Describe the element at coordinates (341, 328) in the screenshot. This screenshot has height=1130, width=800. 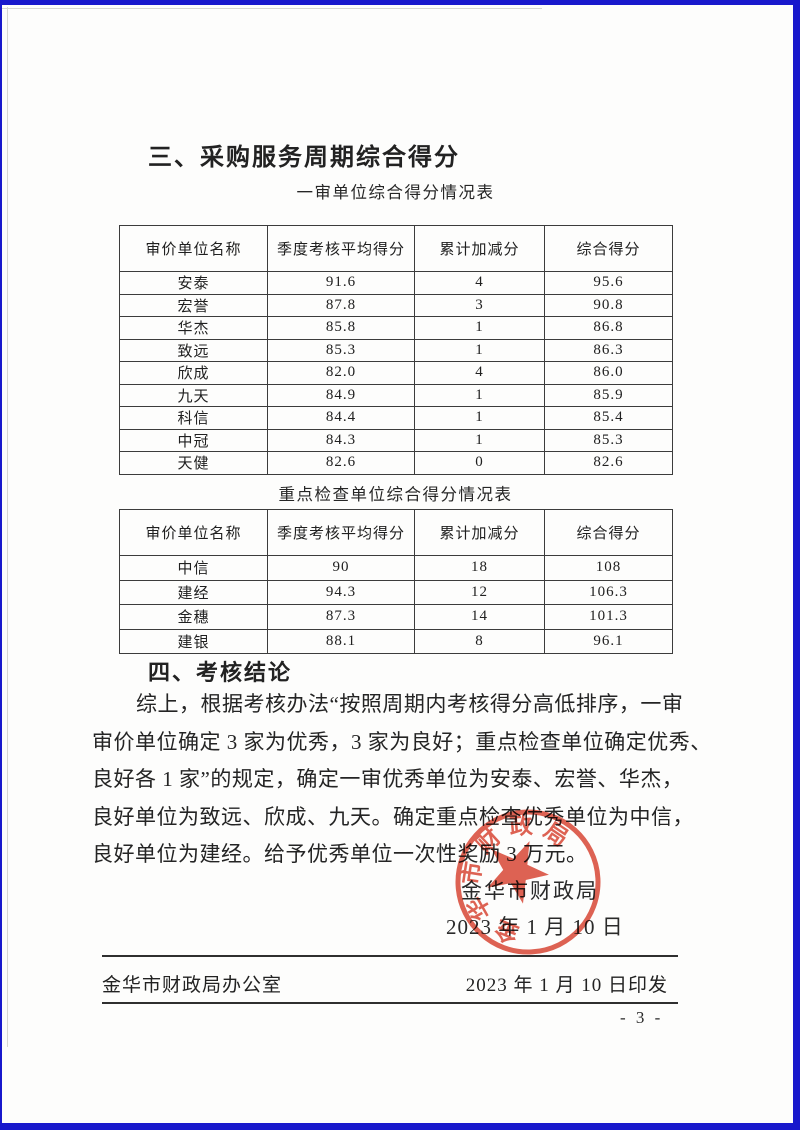
I see `table-cell: 85.8` at that location.